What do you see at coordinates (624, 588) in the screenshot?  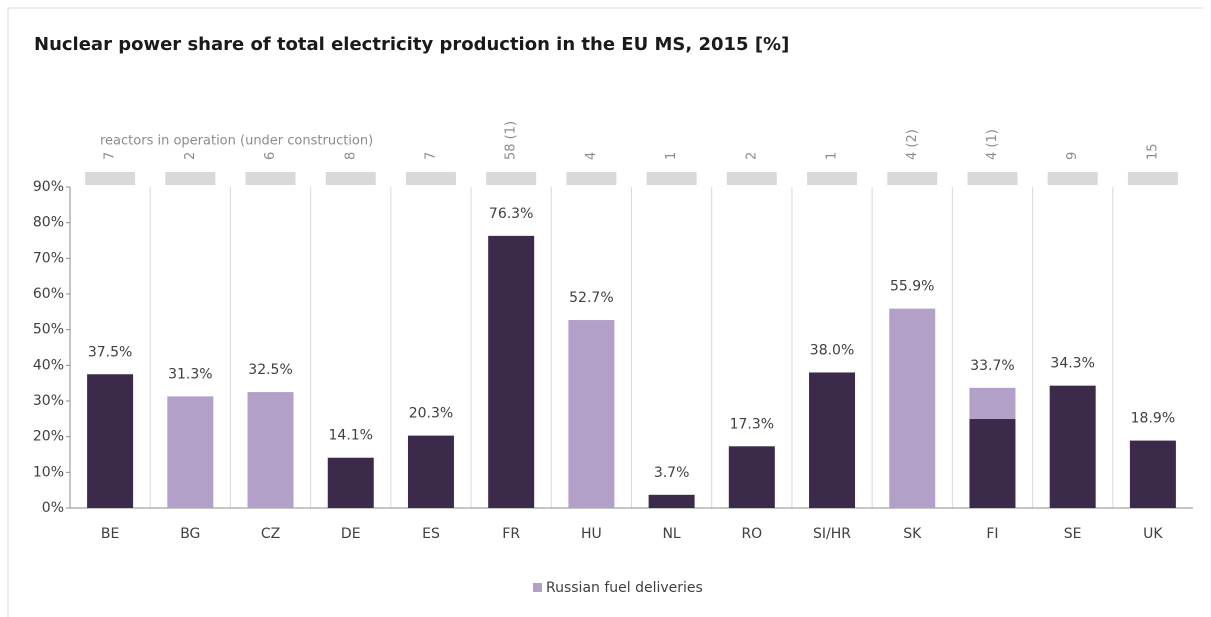 I see `legend-label: Russian fuel deliveries` at bounding box center [624, 588].